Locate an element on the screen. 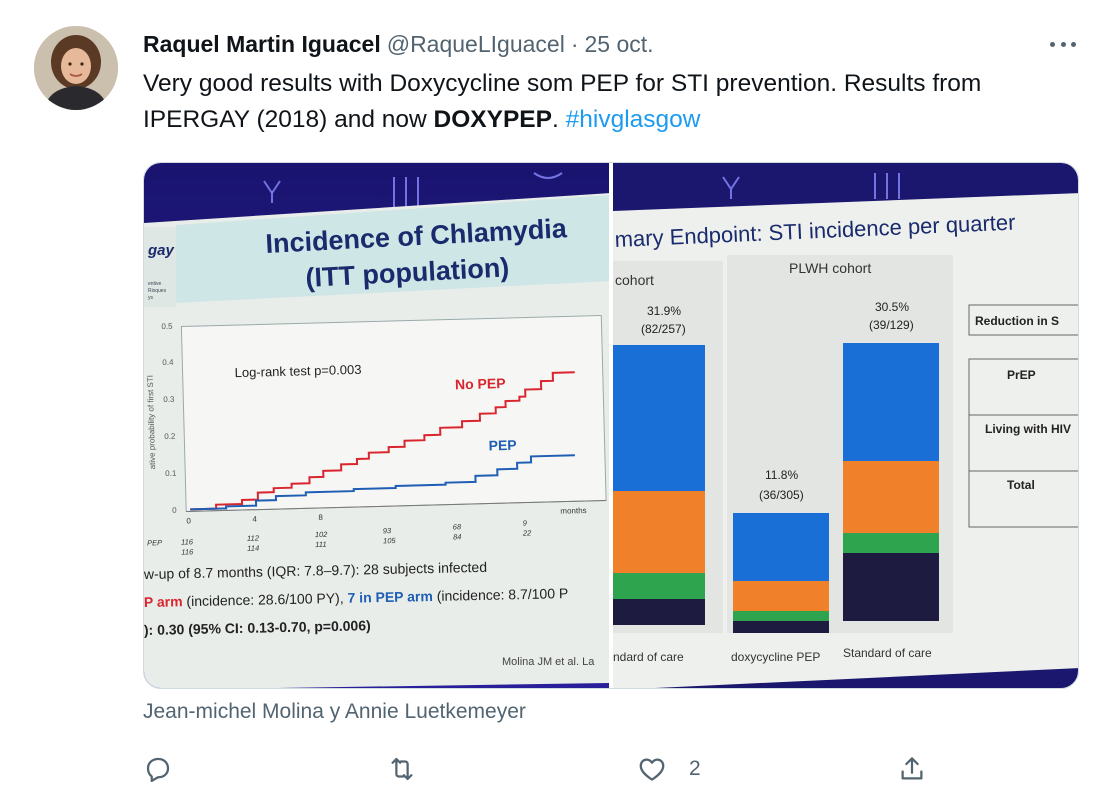 The height and width of the screenshot is (808, 1120). reply-button is located at coordinates (158, 769).